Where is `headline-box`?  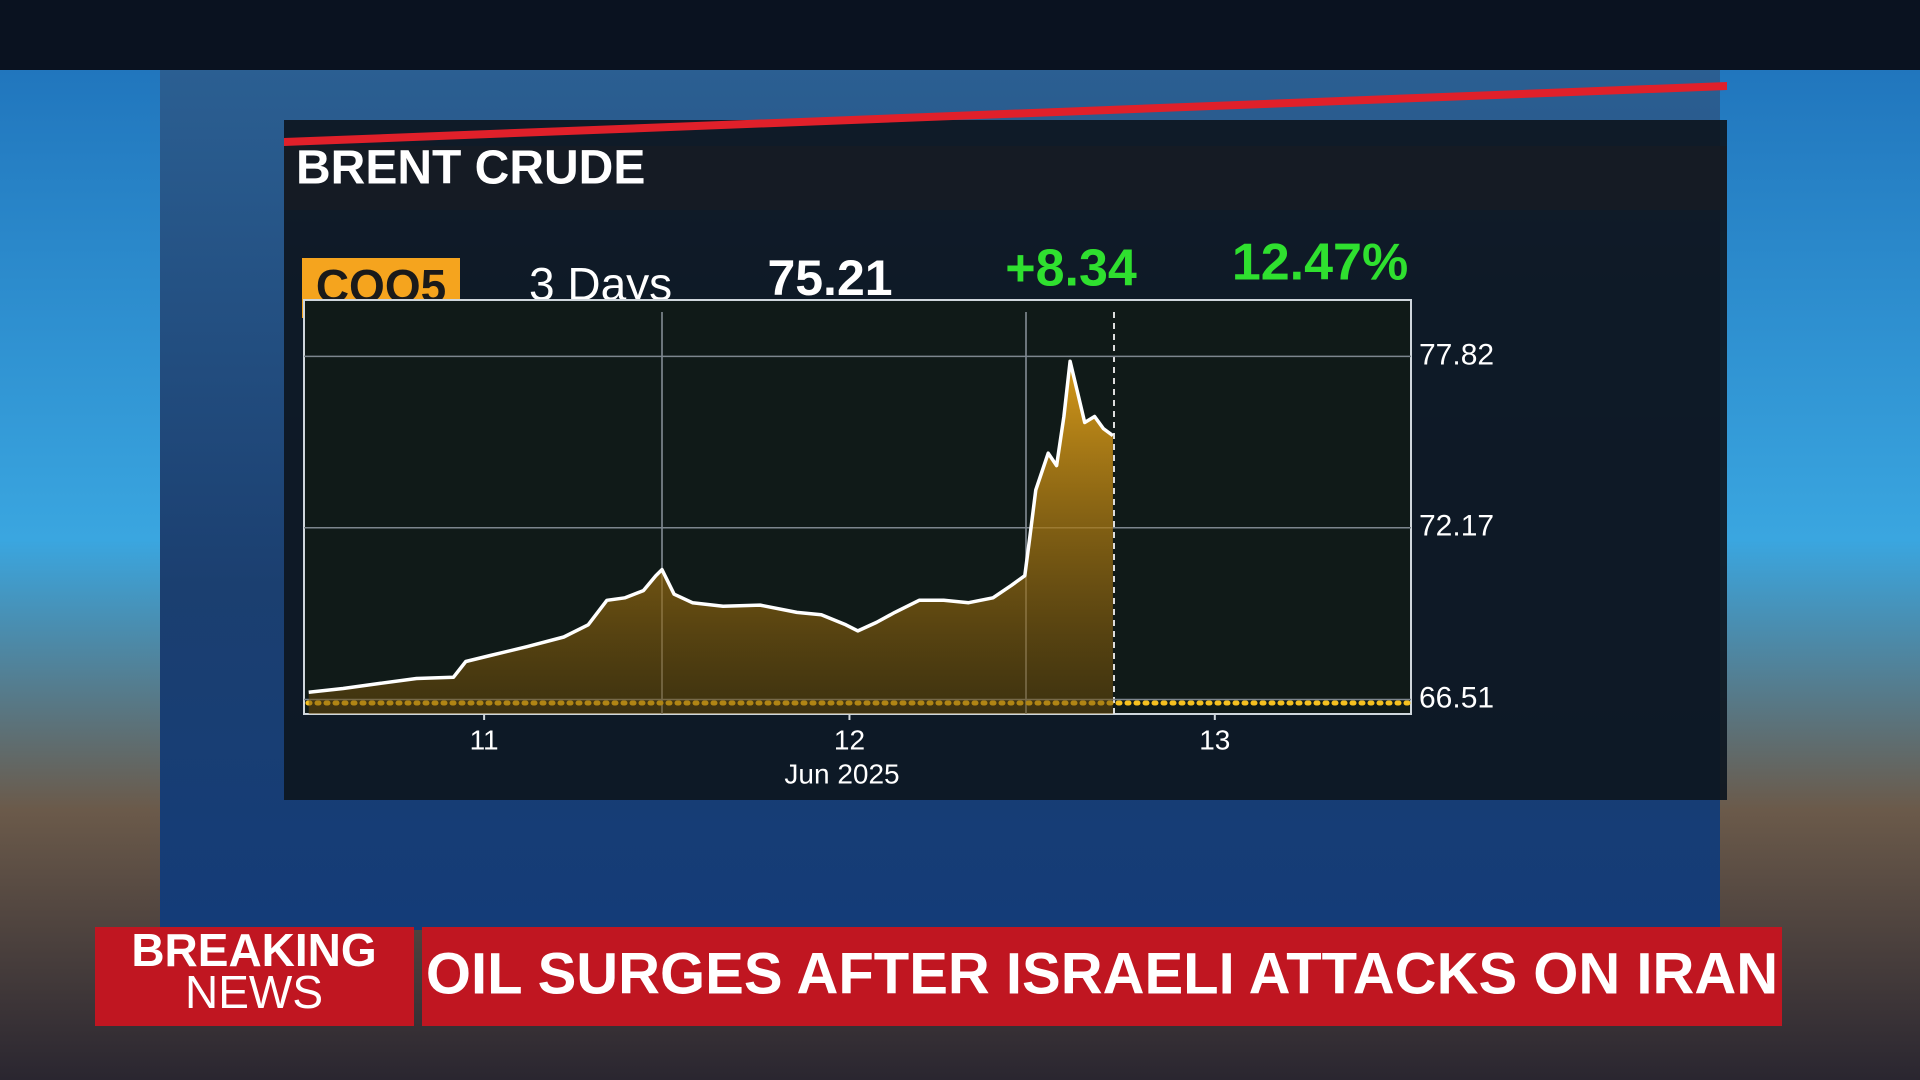 headline-box is located at coordinates (1102, 976).